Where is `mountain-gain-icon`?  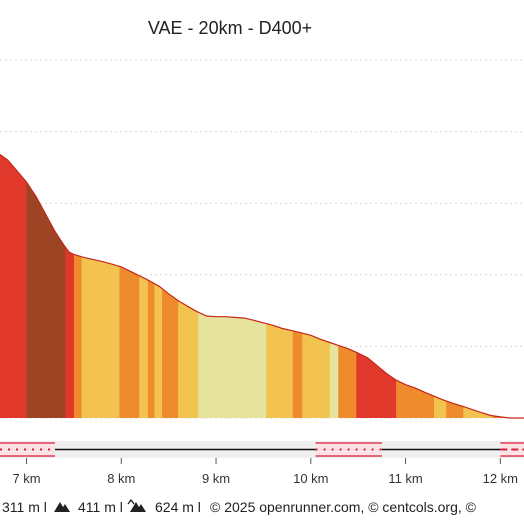
mountain-gain-icon is located at coordinates (136, 505).